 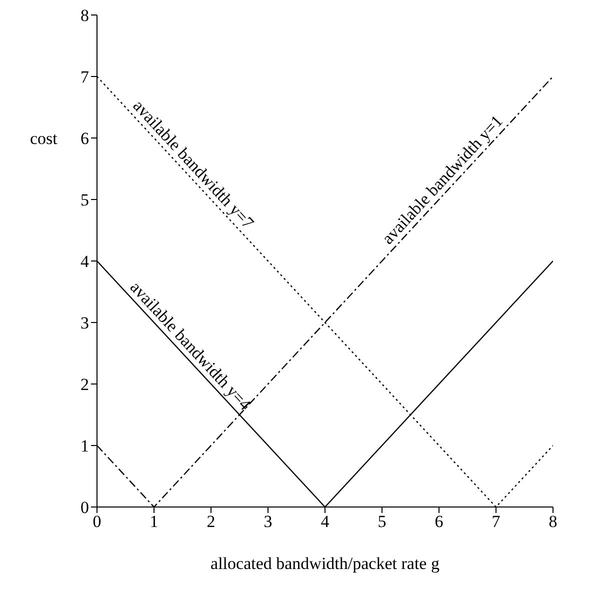 I want to click on x-axis-title: allocated bandwidth/packet rate g, so click(x=325, y=564).